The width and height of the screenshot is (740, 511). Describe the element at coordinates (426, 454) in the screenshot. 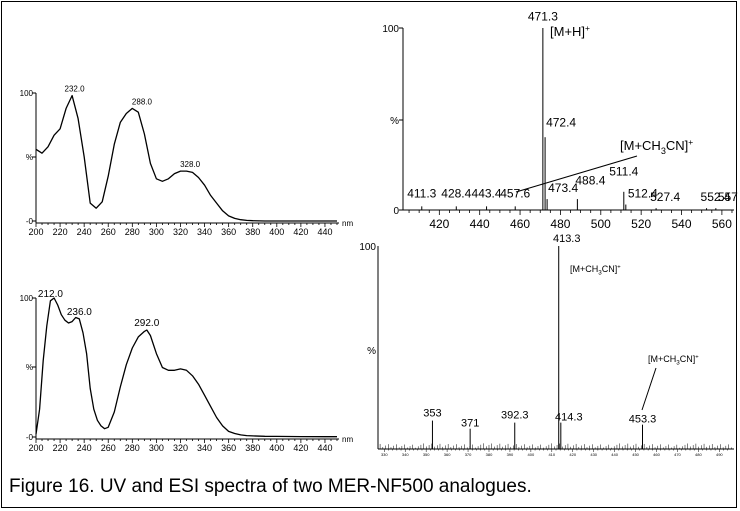

I see `x-tick-label: 350` at that location.